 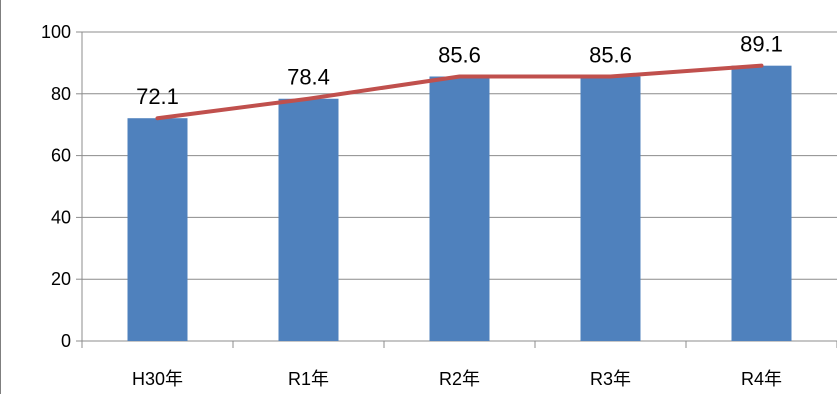 I want to click on trend-line, so click(x=459, y=92).